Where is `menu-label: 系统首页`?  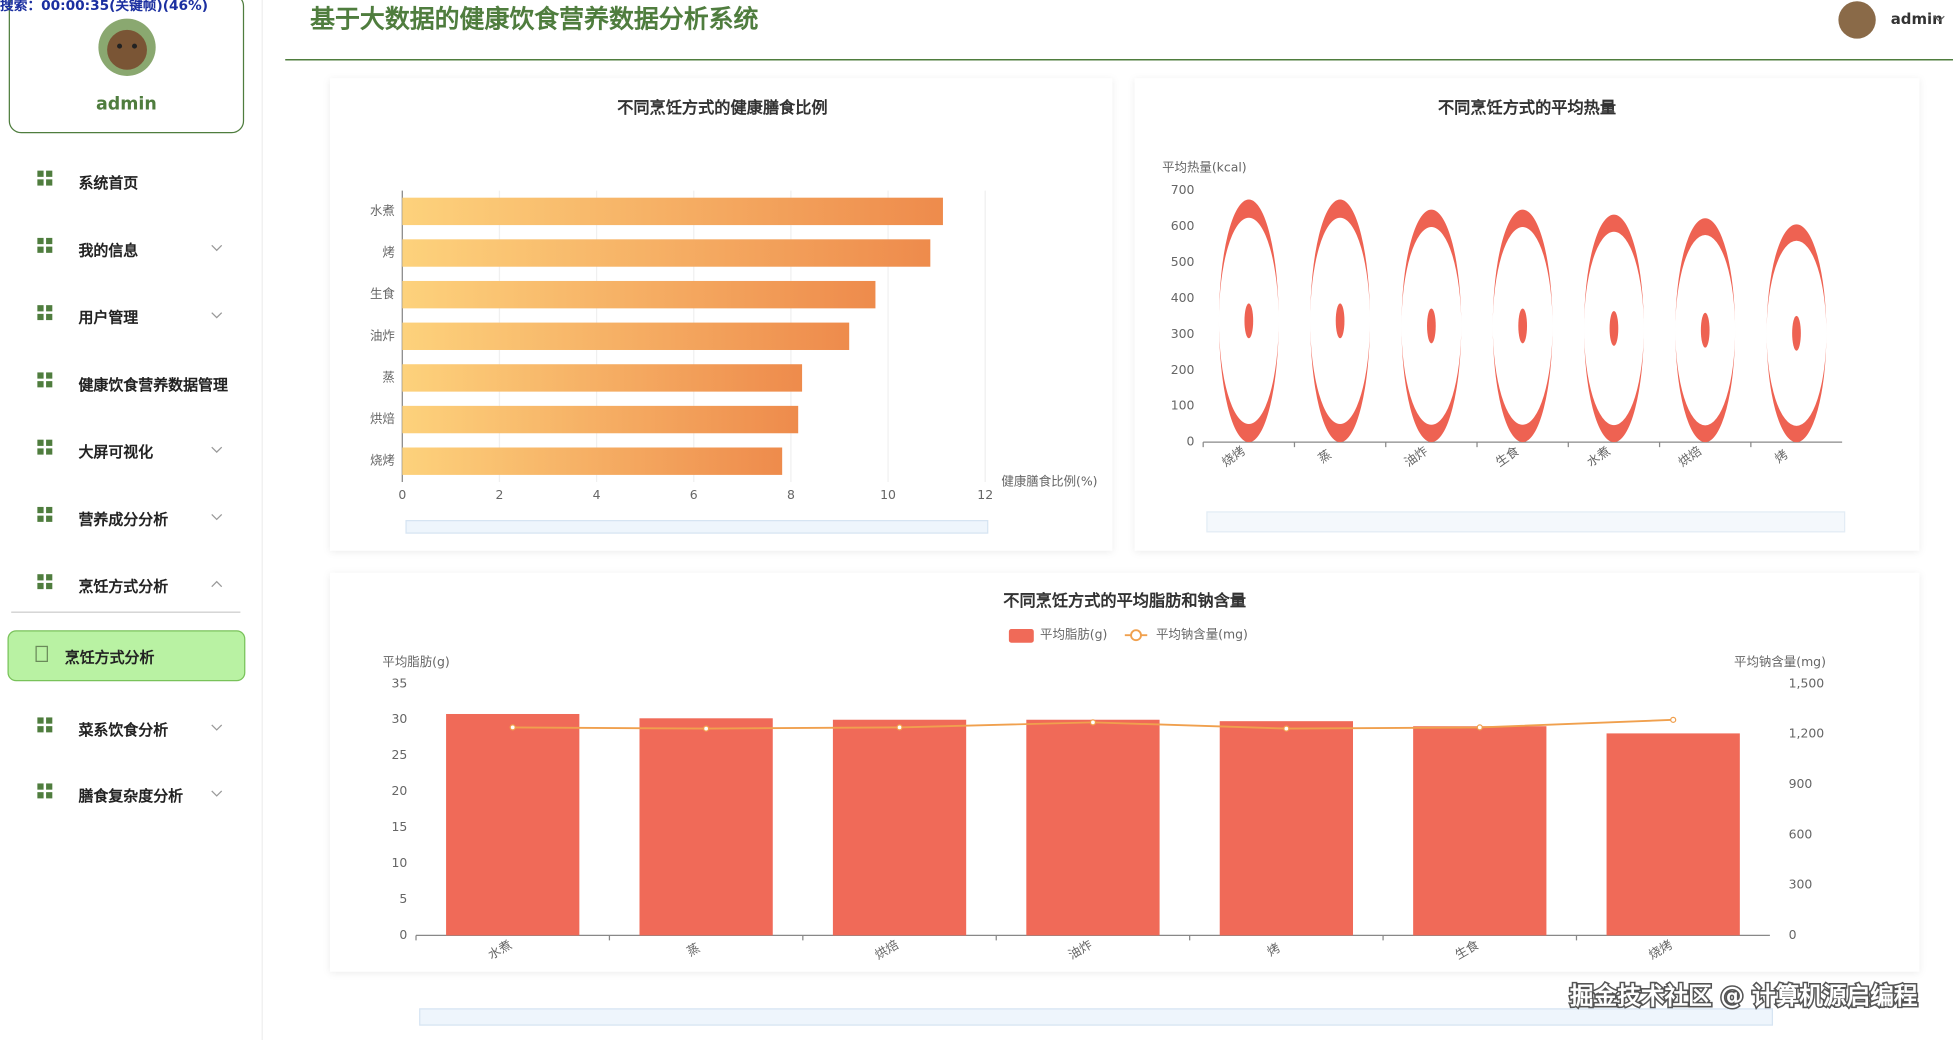 menu-label: 系统首页 is located at coordinates (108, 183).